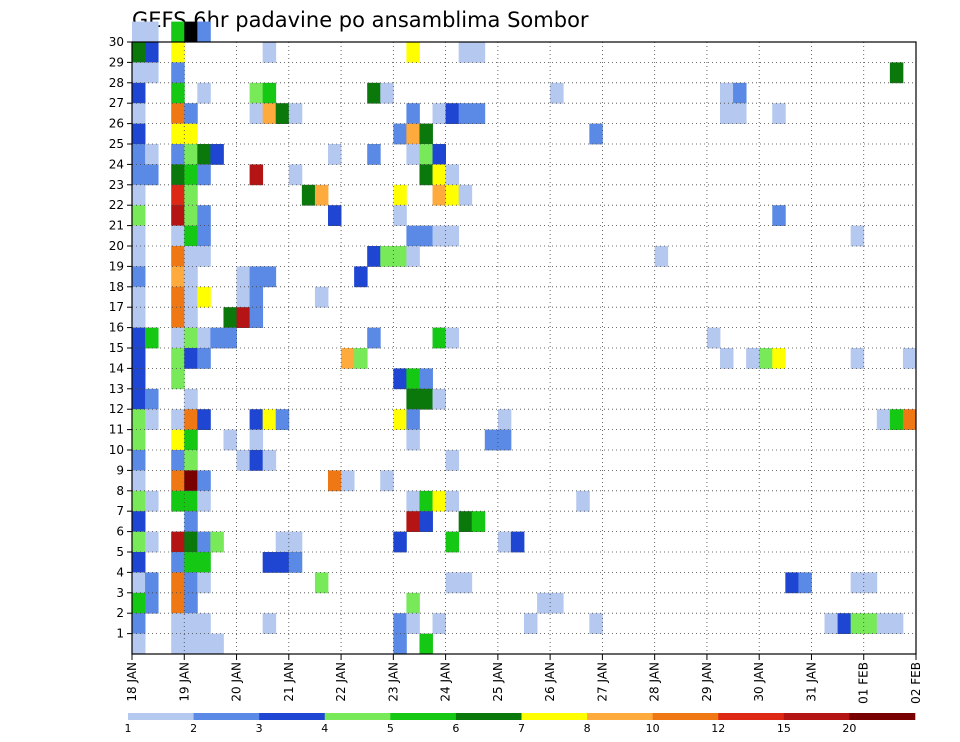 The image size is (960, 742). I want to click on y-tick-label: 27, so click(116, 103).